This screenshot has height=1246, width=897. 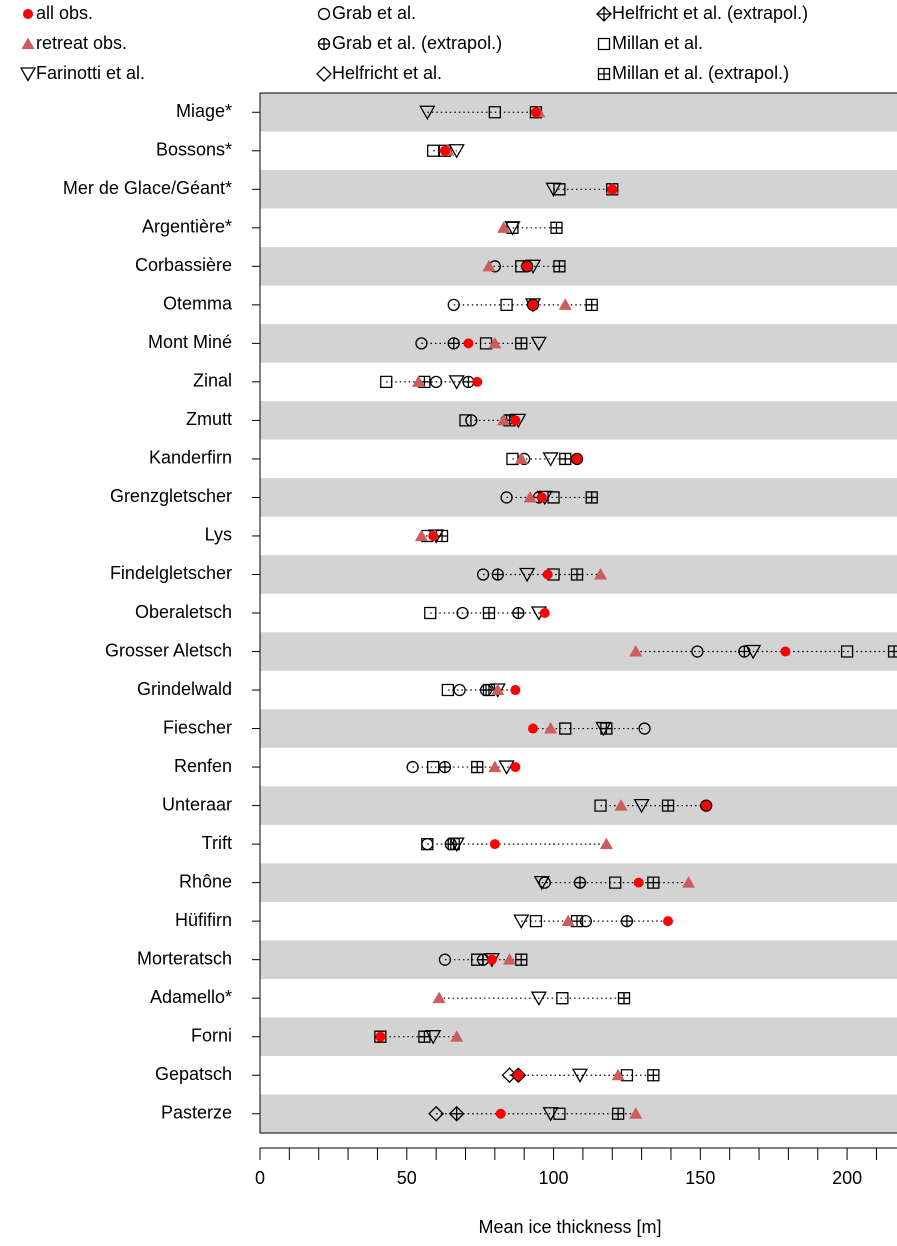 I want to click on y-tick-label: Findelgletscher, so click(x=171, y=573).